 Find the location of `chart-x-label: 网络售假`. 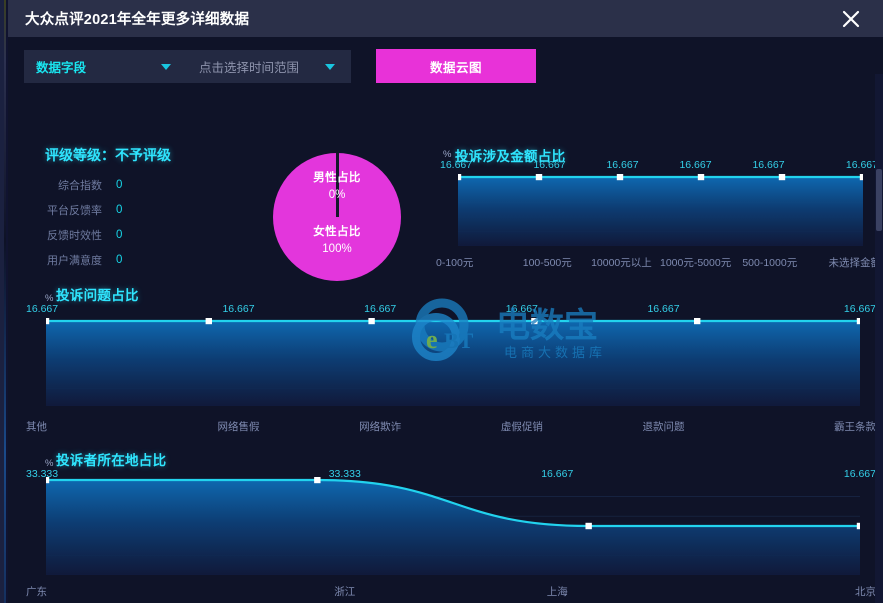

chart-x-label: 网络售假 is located at coordinates (238, 427).